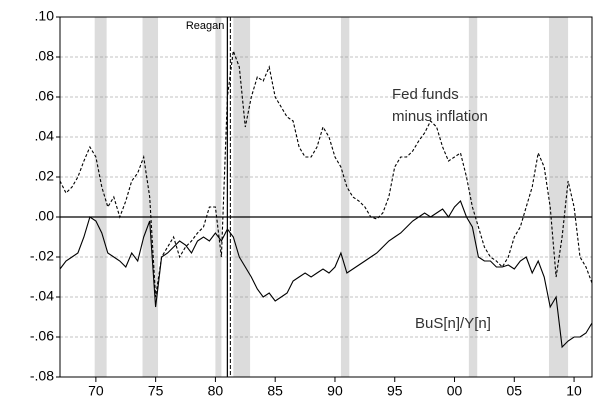  What do you see at coordinates (42, 376) in the screenshot?
I see `y-tick-label: -.08` at bounding box center [42, 376].